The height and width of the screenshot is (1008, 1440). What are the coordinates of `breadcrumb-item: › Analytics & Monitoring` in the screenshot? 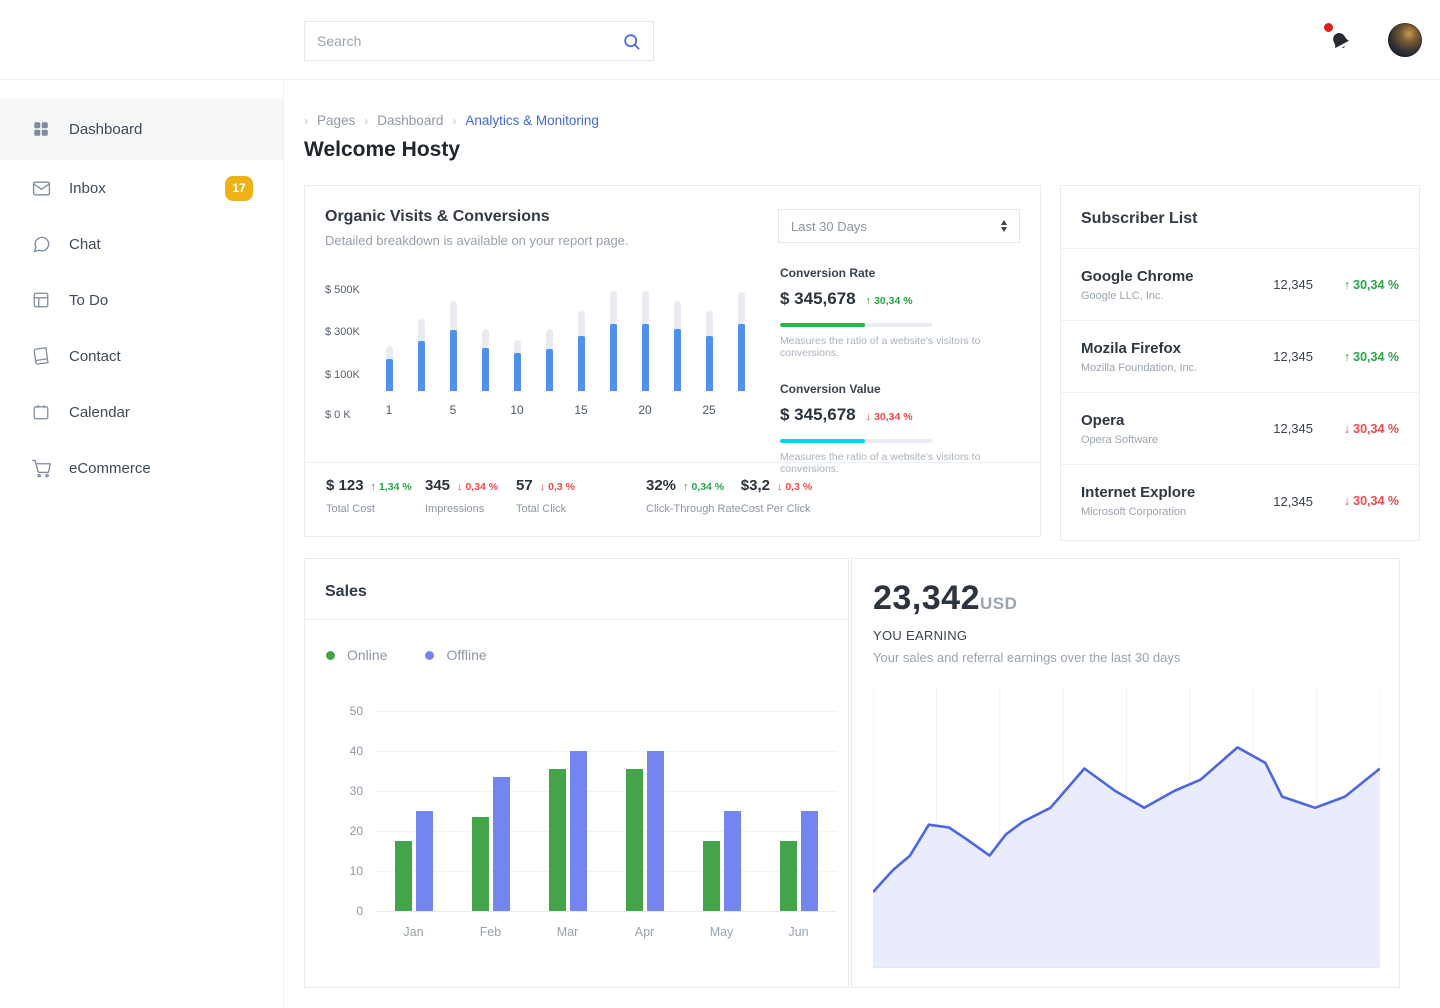 It's located at (525, 120).